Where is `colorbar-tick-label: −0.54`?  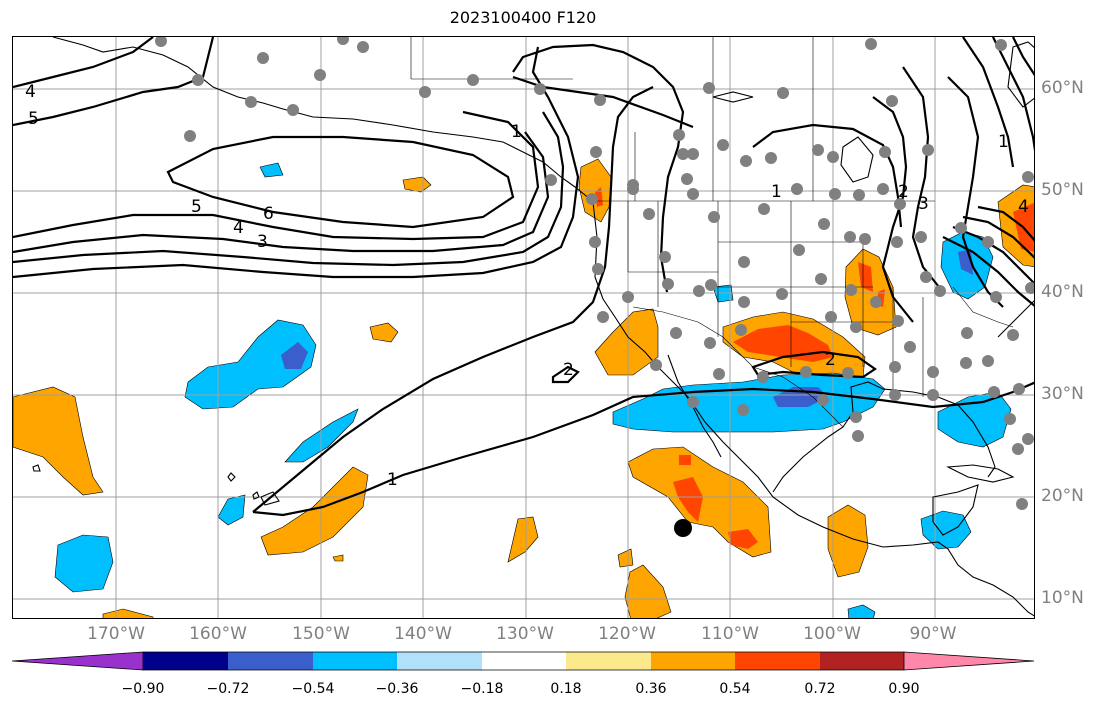 colorbar-tick-label: −0.54 is located at coordinates (313, 689).